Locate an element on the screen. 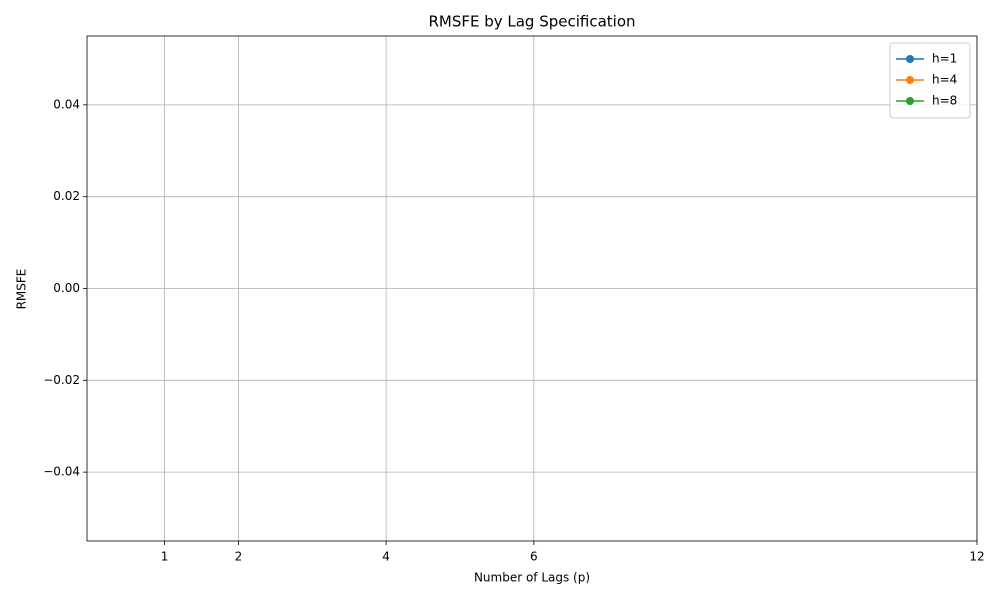 The height and width of the screenshot is (600, 1000). chart-title: RMSFE by Lag Specification is located at coordinates (531, 22).